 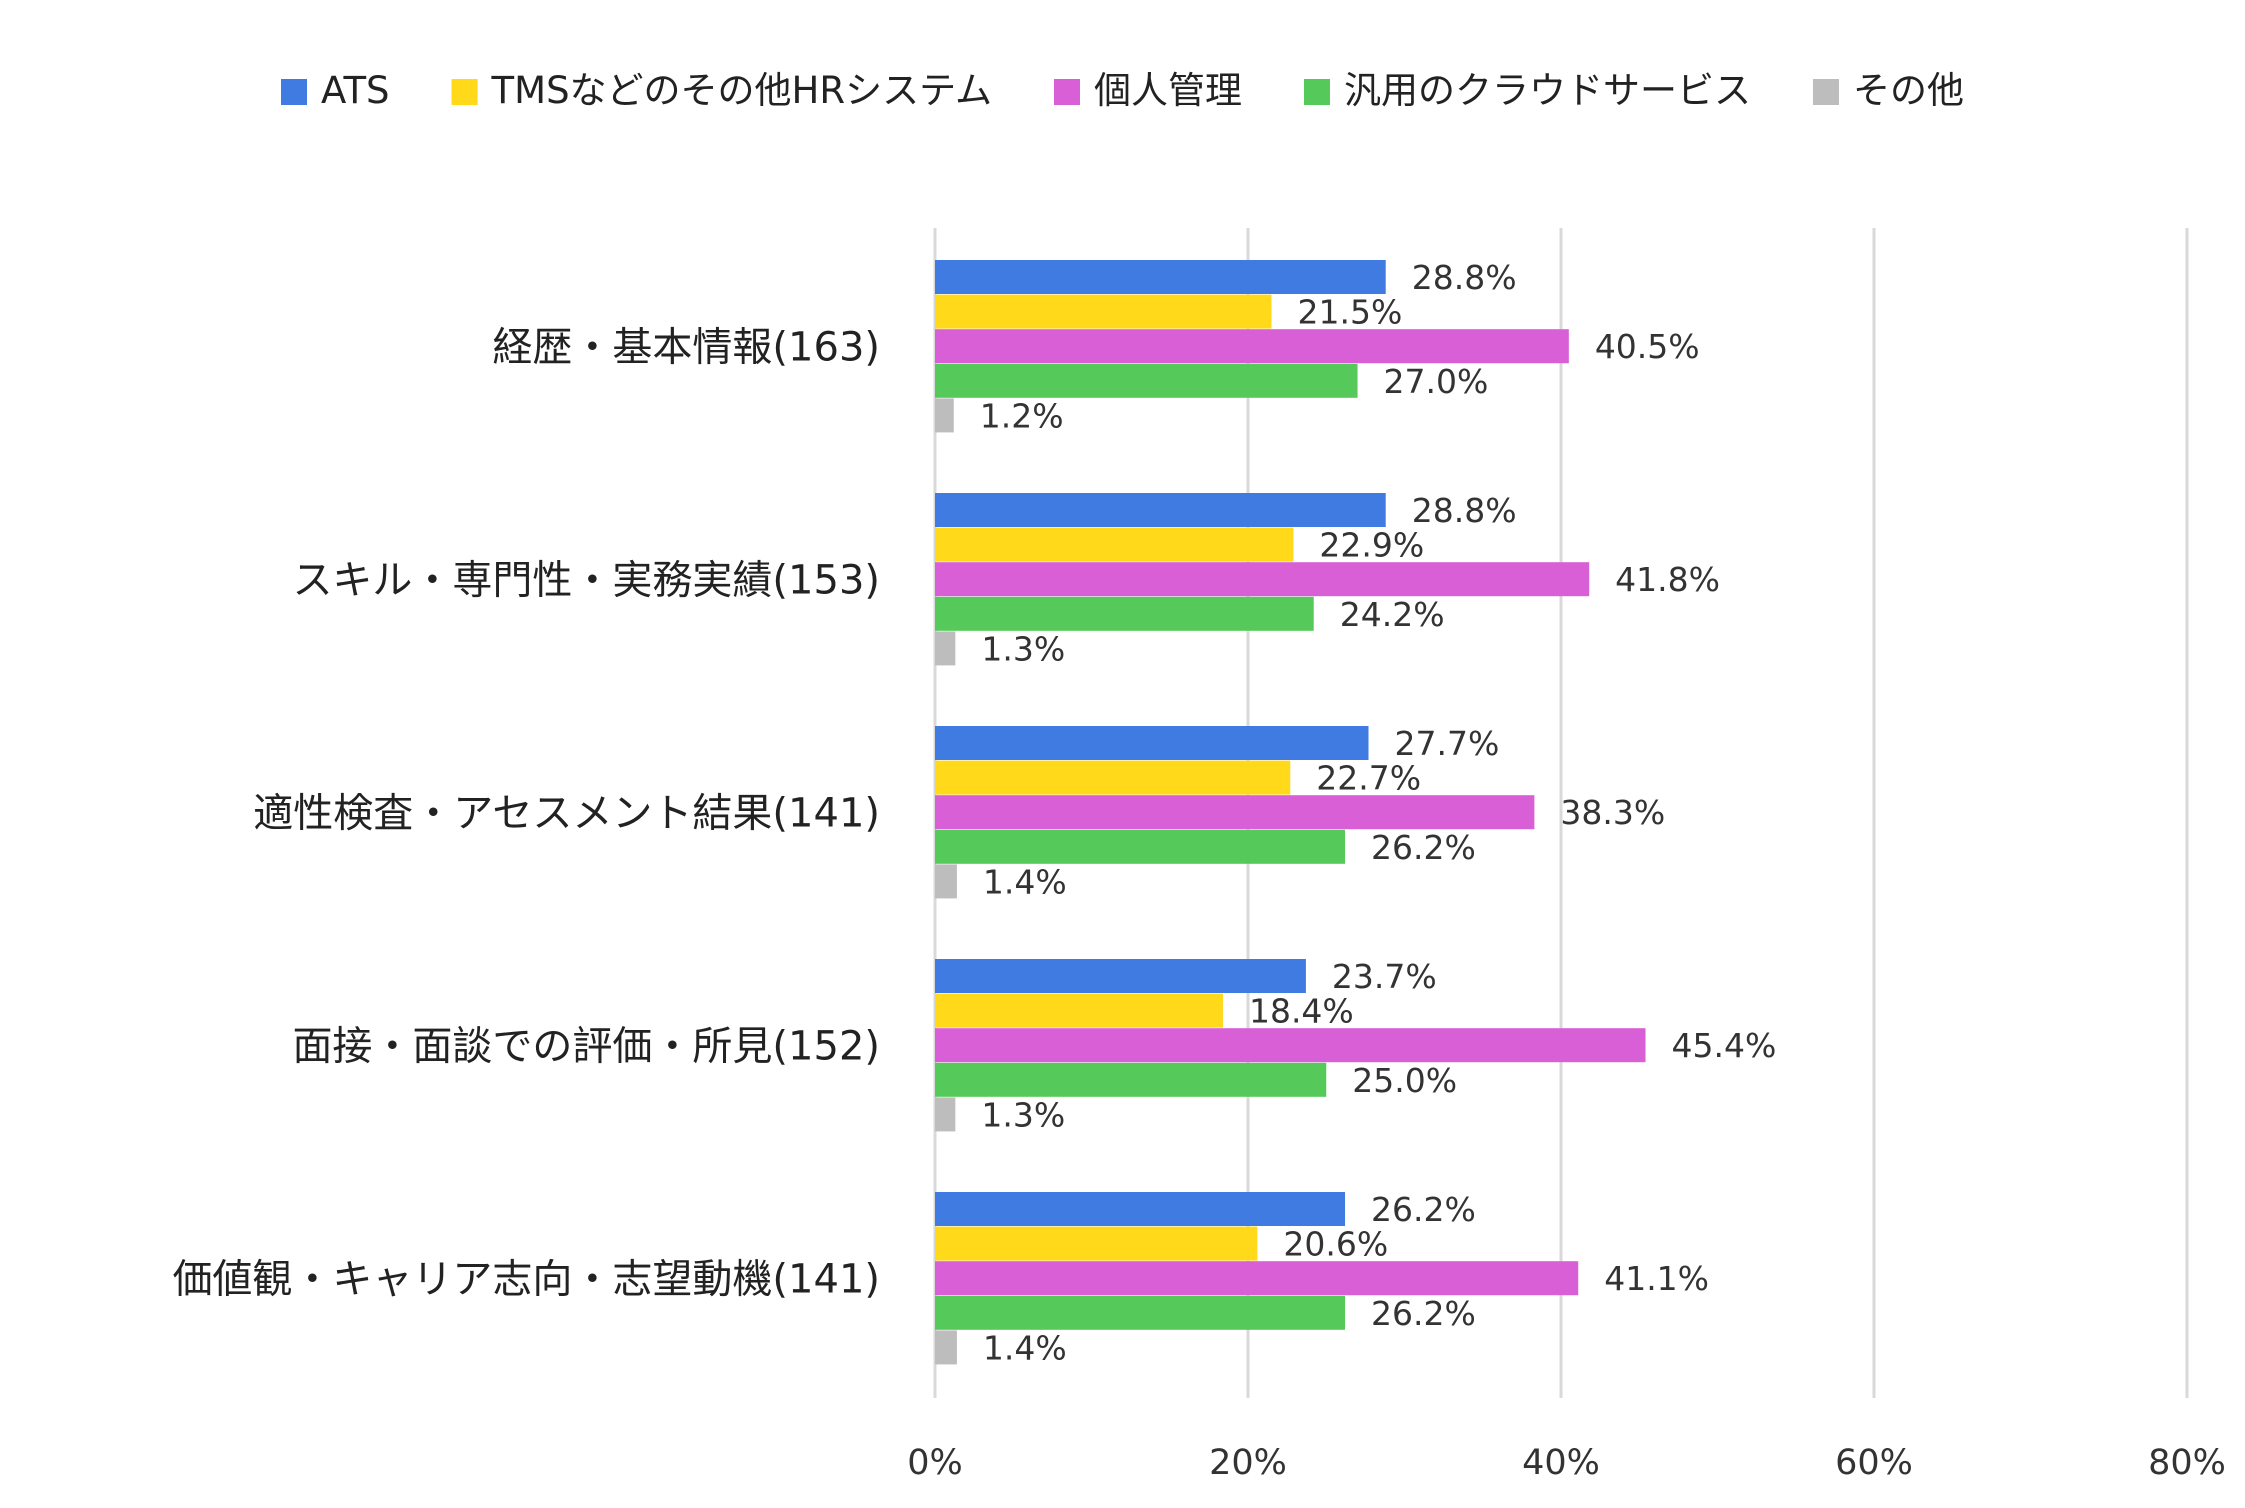 What do you see at coordinates (1547, 90) in the screenshot?
I see `legend-label: 汎用のクラウドサービス` at bounding box center [1547, 90].